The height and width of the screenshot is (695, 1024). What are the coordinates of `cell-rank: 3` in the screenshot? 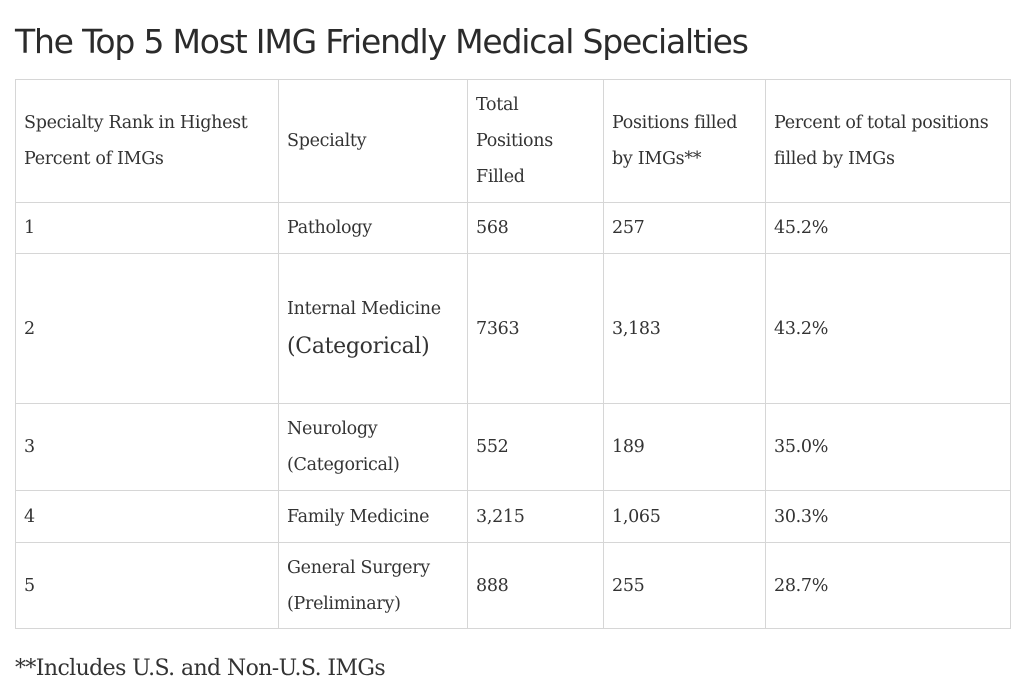 It's located at (147, 447).